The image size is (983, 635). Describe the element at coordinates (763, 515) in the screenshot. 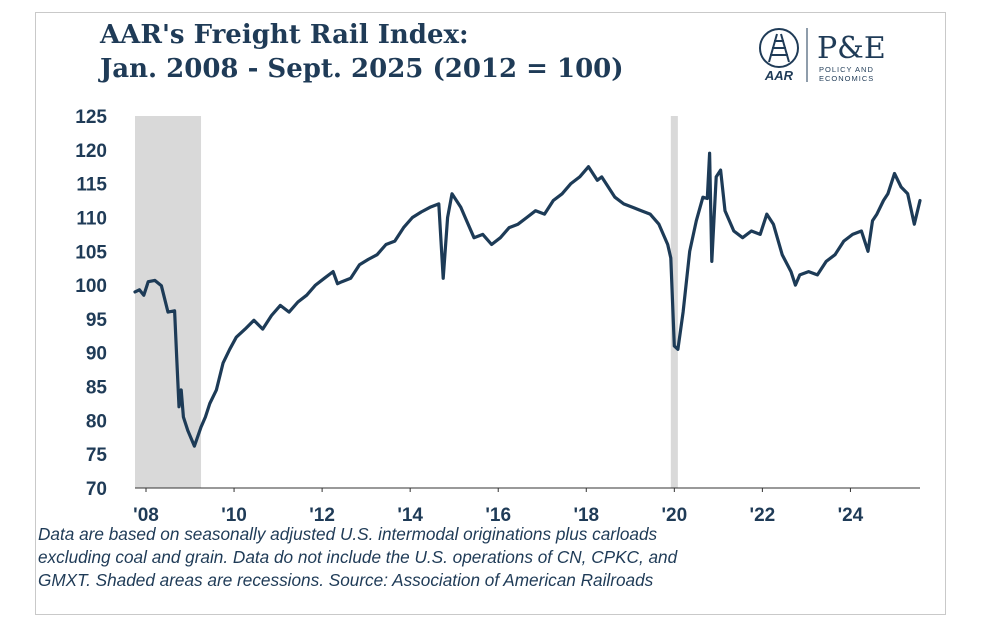

I see `x-tick-label: '22` at that location.